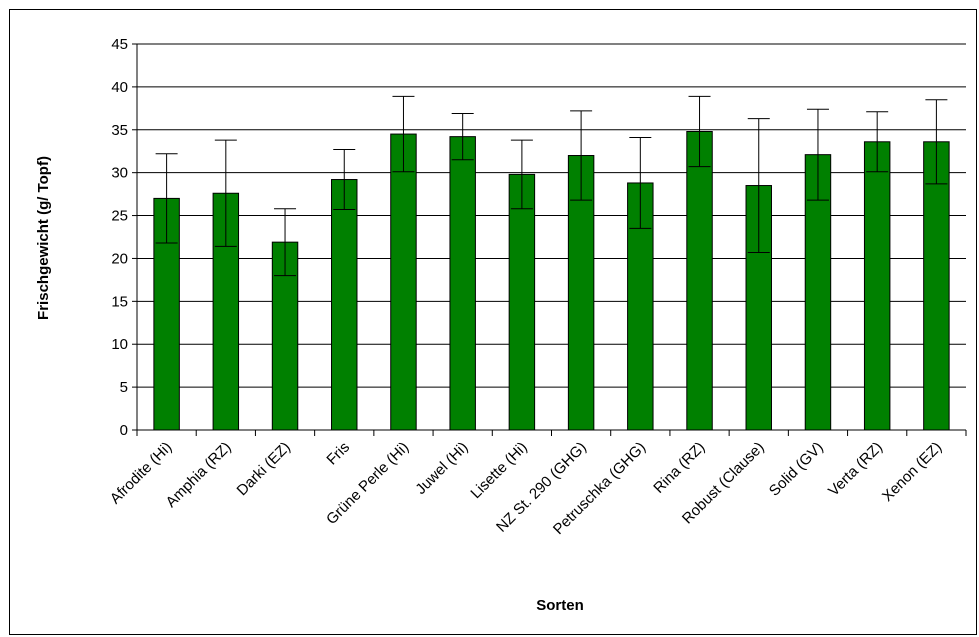  What do you see at coordinates (124, 387) in the screenshot?
I see `y-tick-label: 5` at bounding box center [124, 387].